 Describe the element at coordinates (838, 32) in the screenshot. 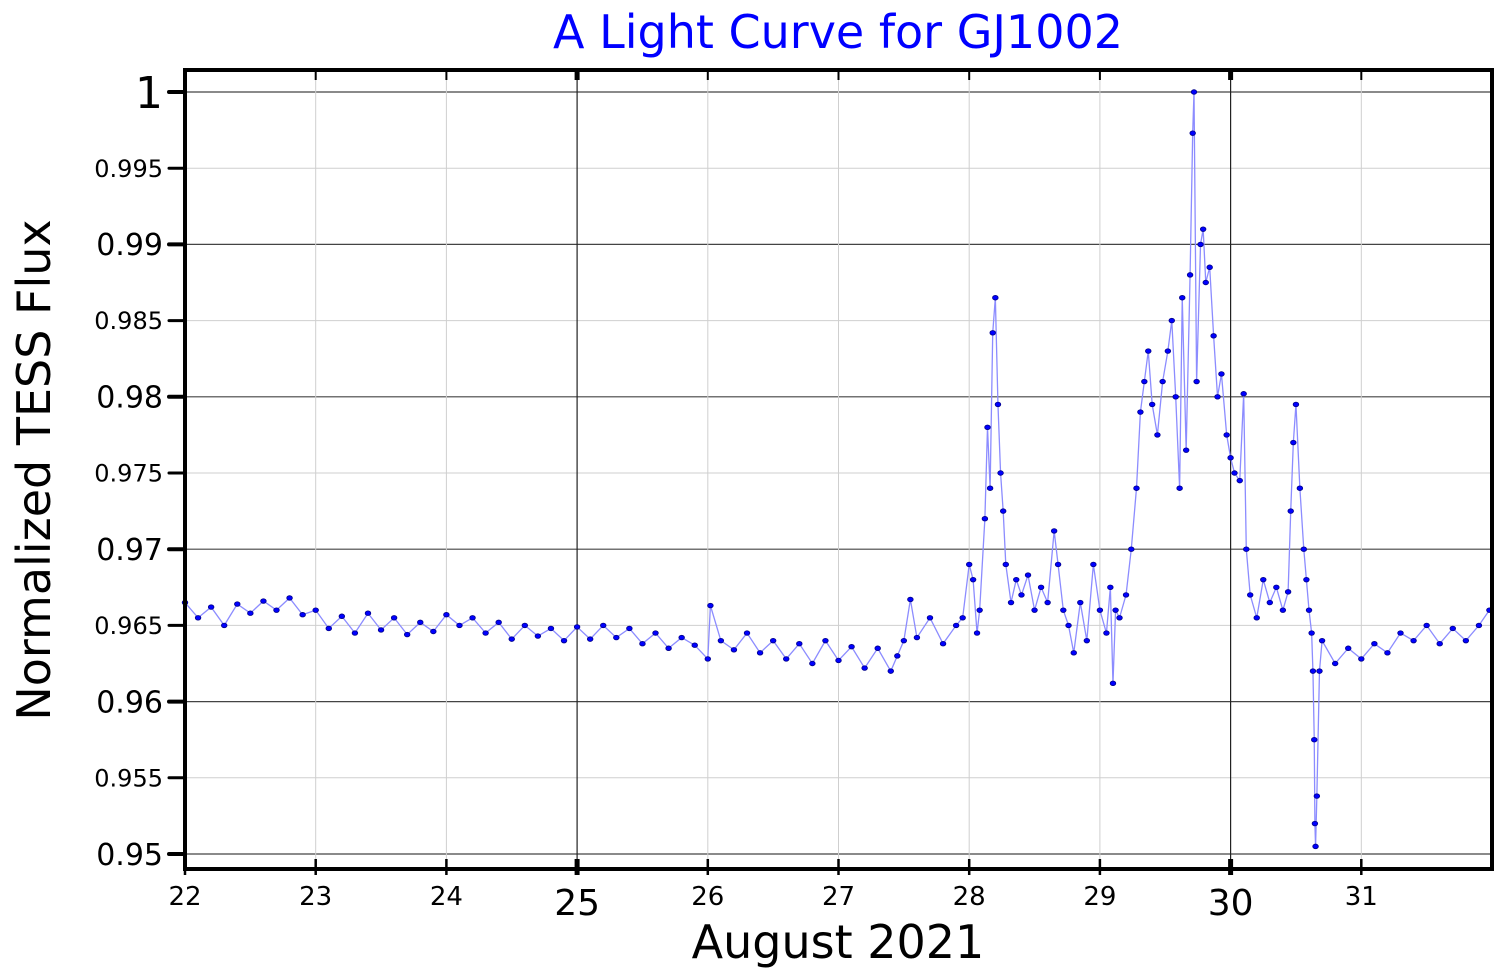

I see `chart-title: A Light Curve for GJ1002` at that location.